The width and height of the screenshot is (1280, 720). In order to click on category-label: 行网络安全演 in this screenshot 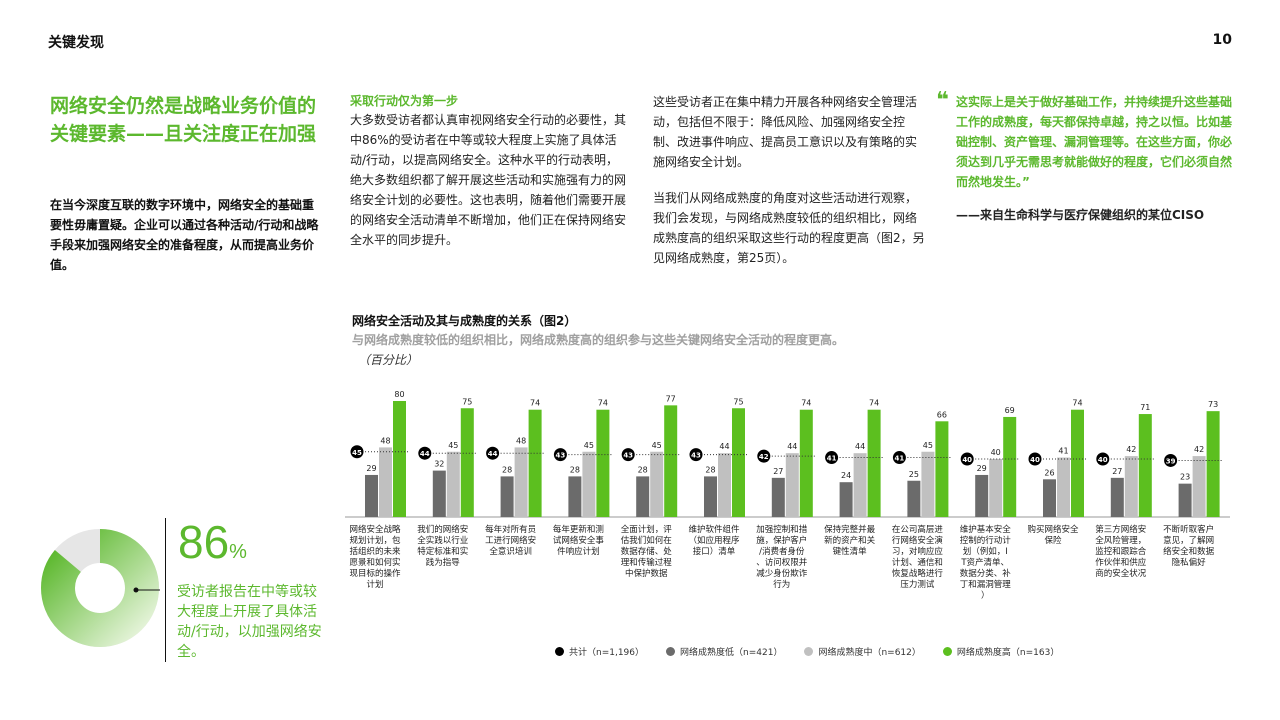, I will do `click(918, 540)`.